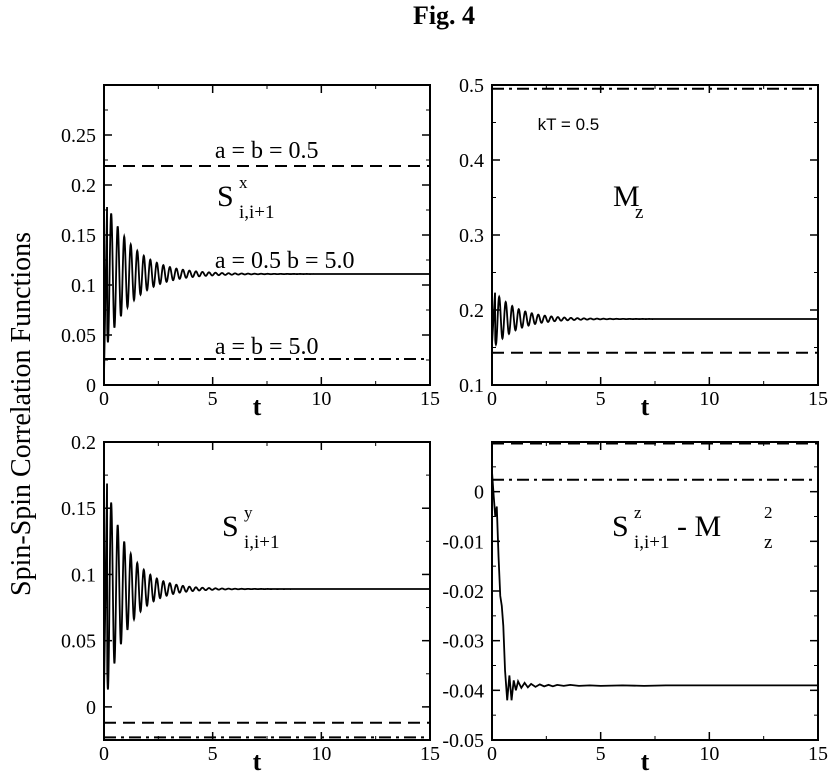  What do you see at coordinates (471, 161) in the screenshot?
I see `y-tick-label: 0.4` at bounding box center [471, 161].